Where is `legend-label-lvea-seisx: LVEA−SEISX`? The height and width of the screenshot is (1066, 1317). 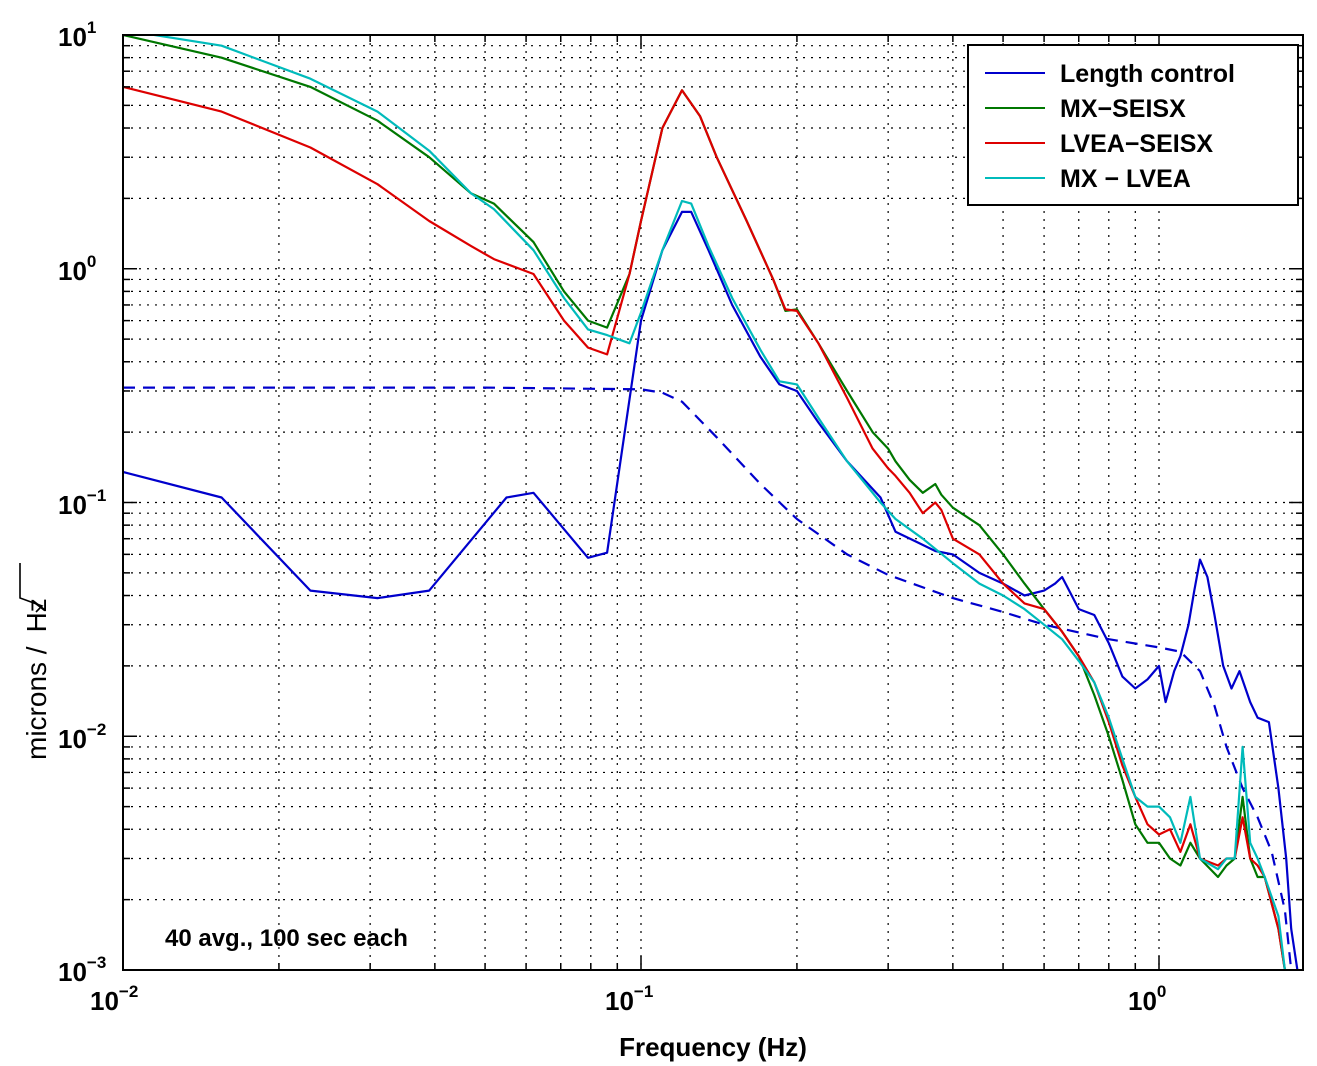 legend-label-lvea-seisx: LVEA−SEISX is located at coordinates (1136, 144).